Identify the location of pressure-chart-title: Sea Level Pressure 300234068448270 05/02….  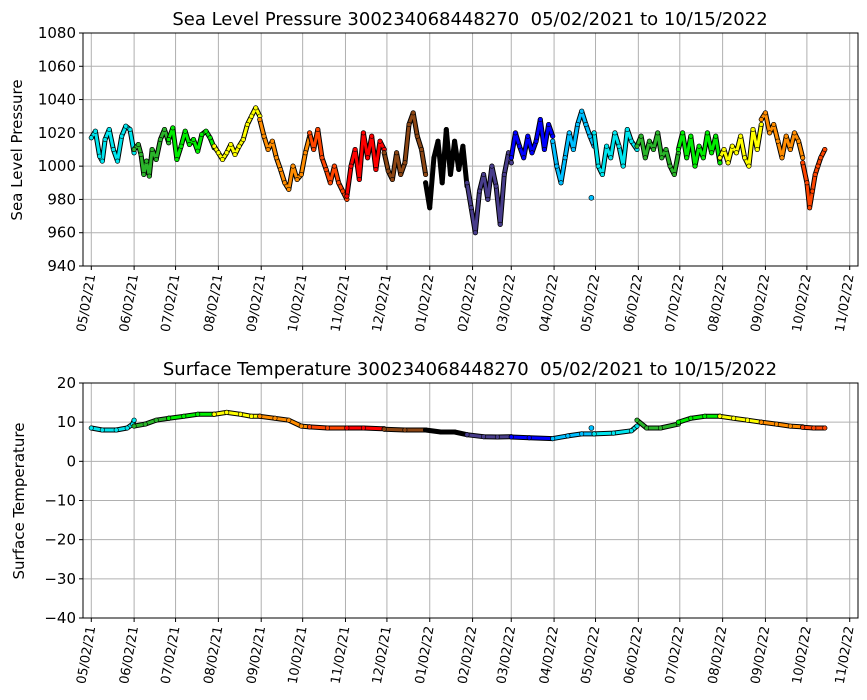
(469, 19).